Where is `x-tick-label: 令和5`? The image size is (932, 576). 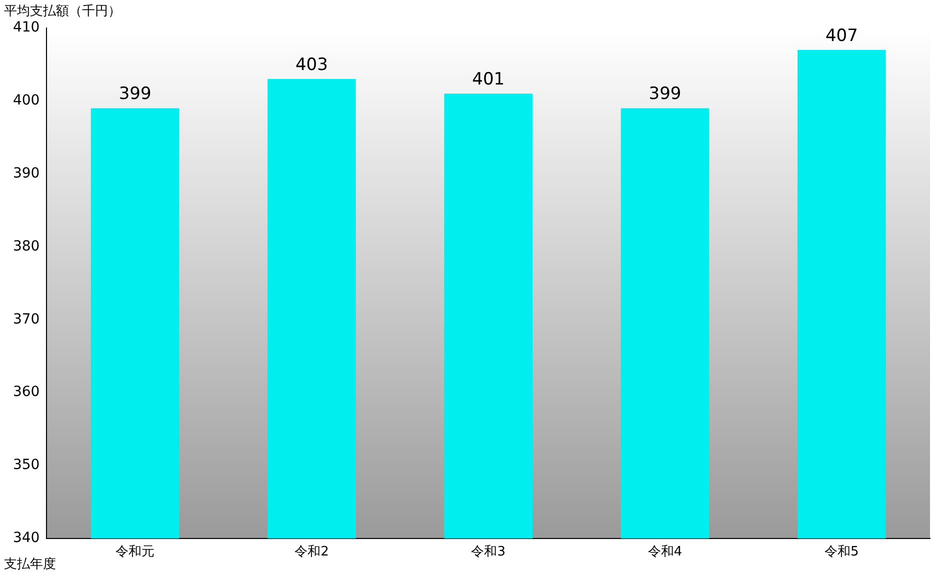
x-tick-label: 令和5 is located at coordinates (841, 552).